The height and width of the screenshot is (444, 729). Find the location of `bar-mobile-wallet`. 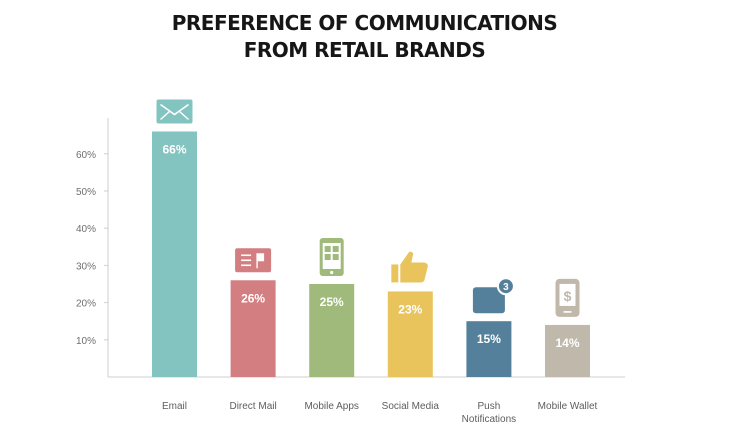

bar-mobile-wallet is located at coordinates (567, 350).